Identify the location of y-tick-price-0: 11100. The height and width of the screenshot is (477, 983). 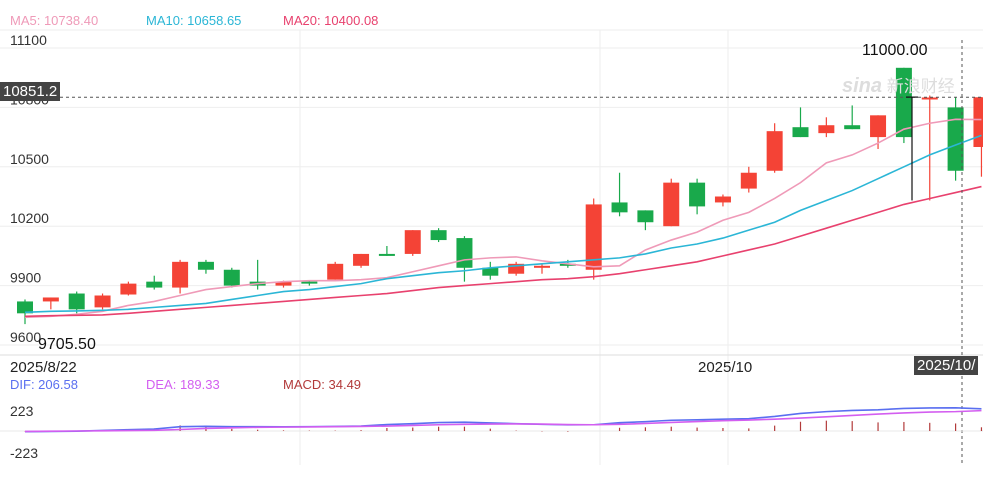
(28, 40).